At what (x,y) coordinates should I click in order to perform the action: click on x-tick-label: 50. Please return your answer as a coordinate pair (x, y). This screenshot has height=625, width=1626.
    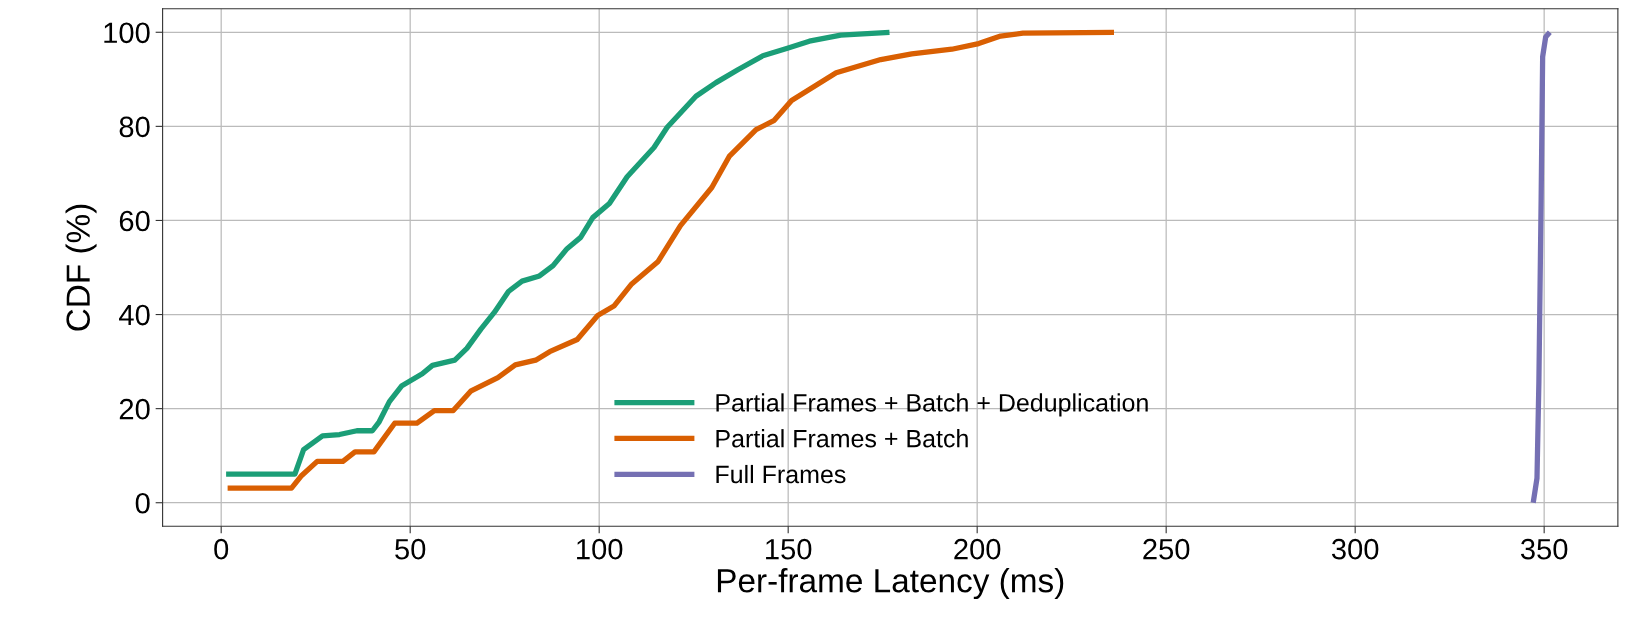
    Looking at the image, I should click on (410, 549).